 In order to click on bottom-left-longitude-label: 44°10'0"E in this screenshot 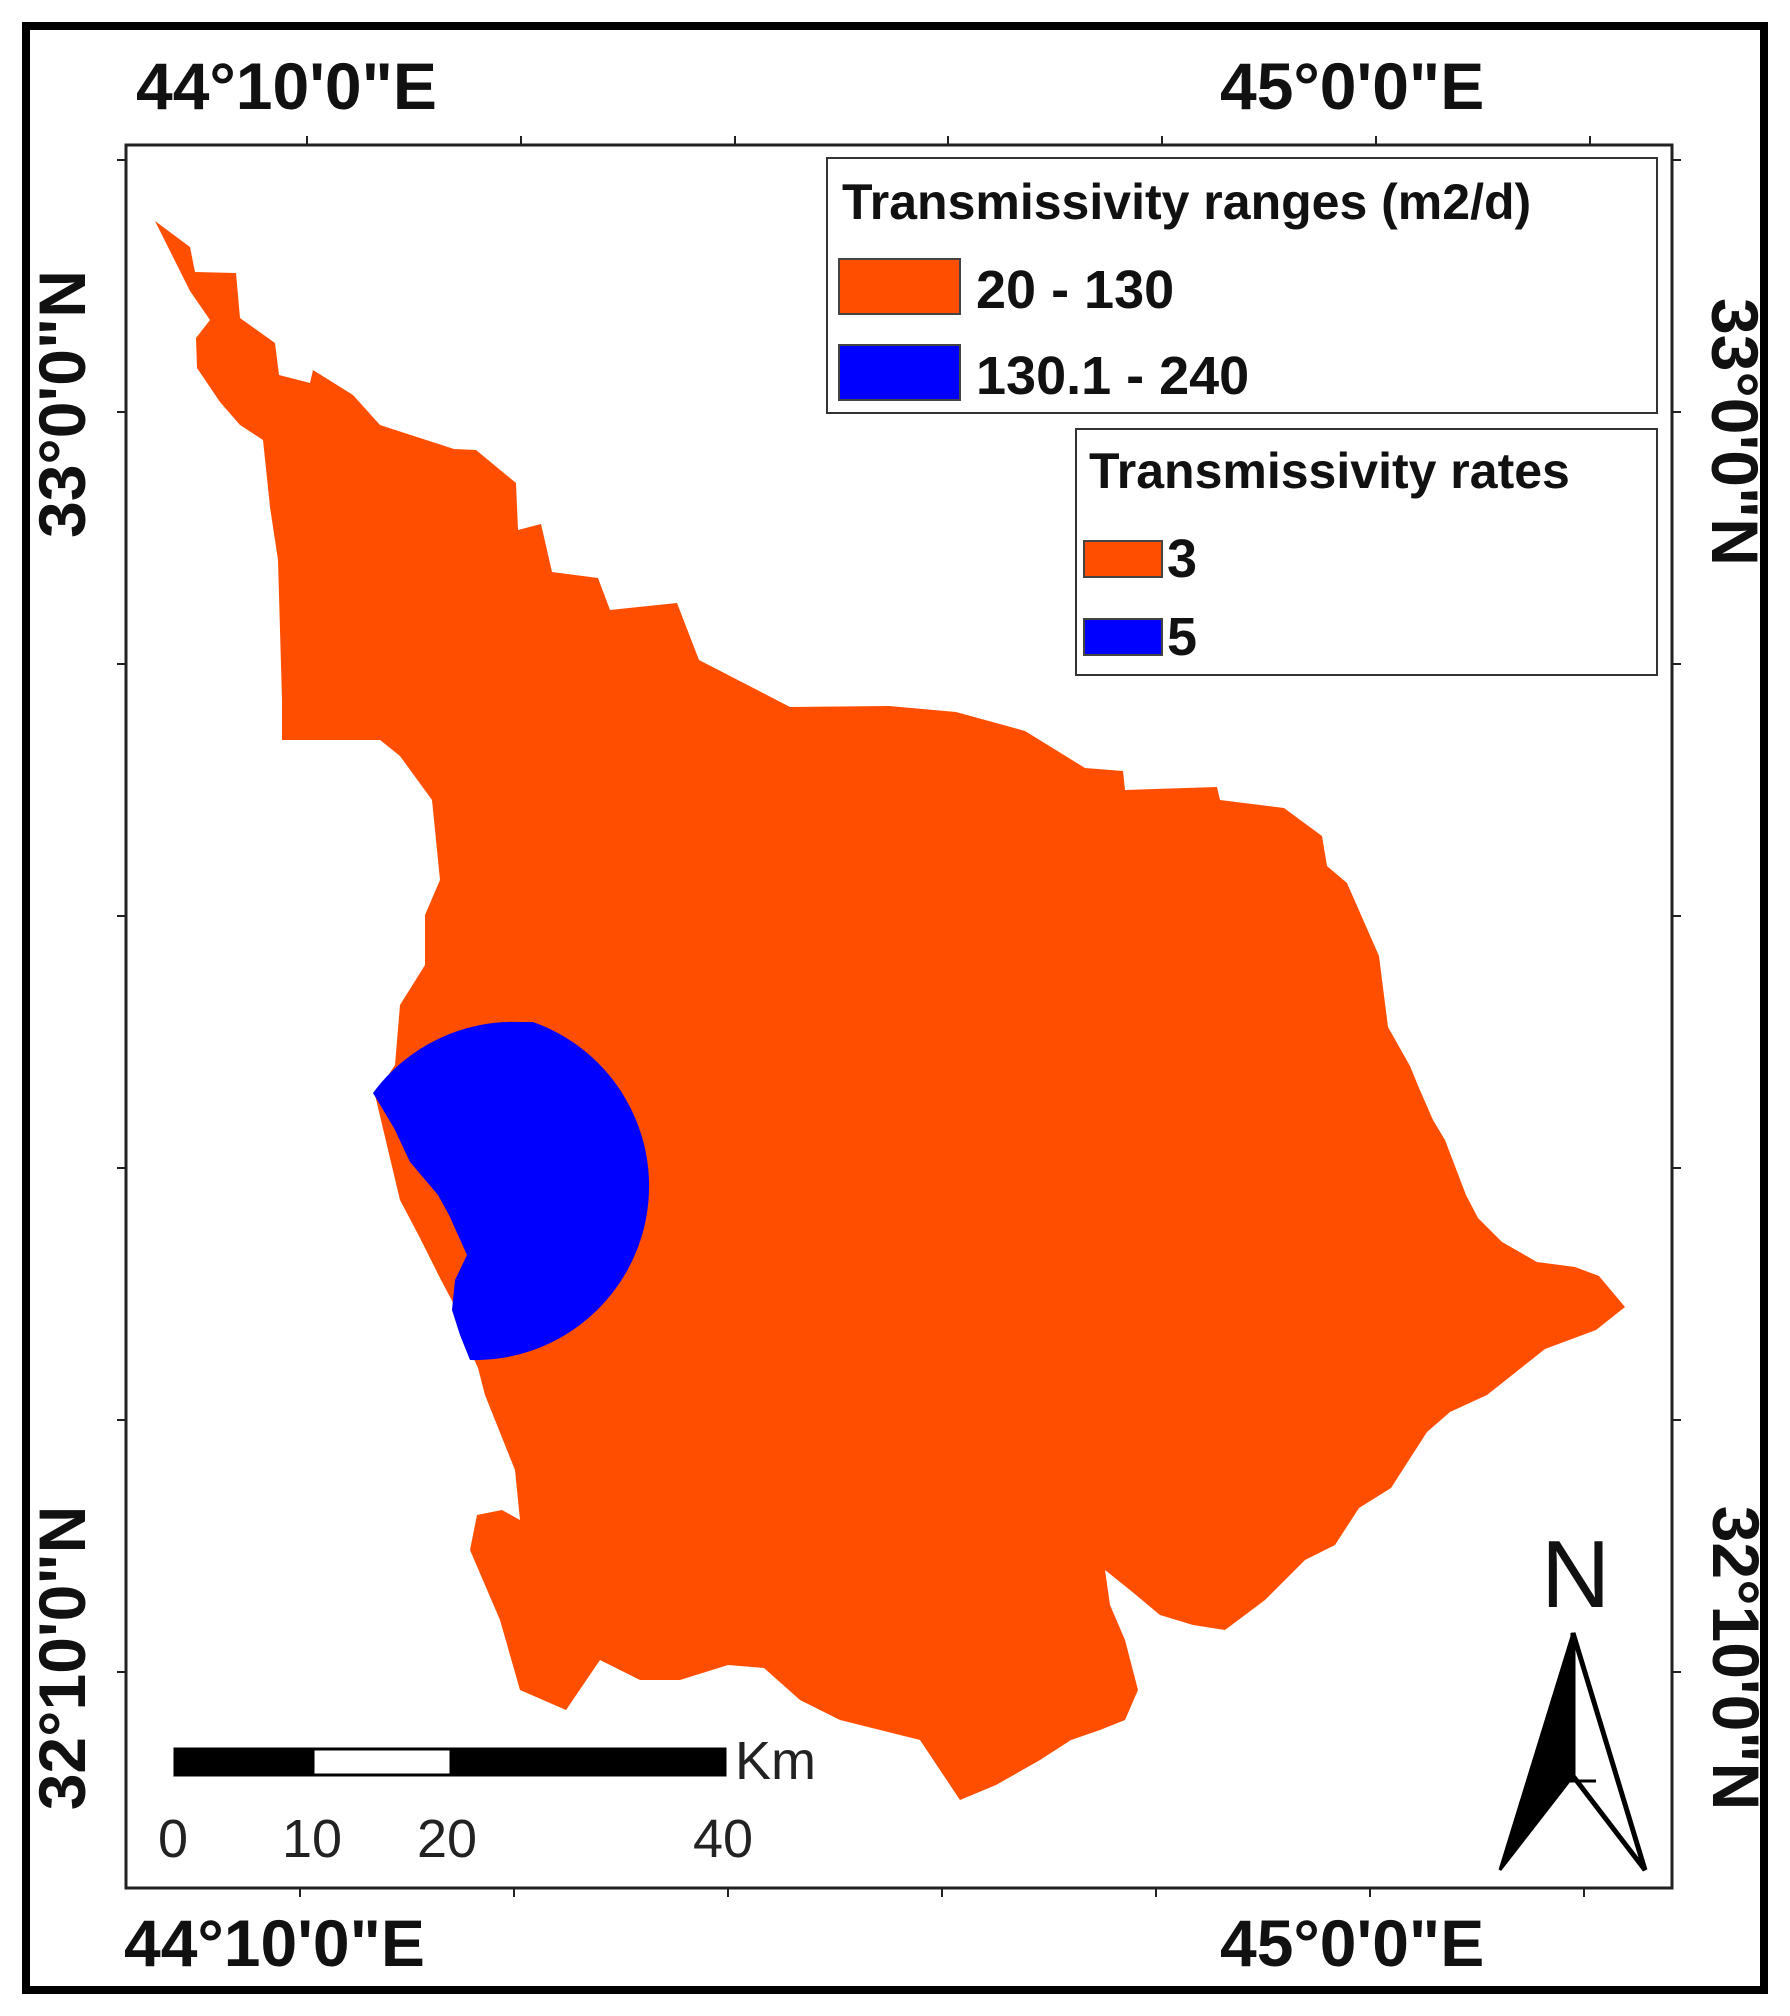, I will do `click(274, 1943)`.